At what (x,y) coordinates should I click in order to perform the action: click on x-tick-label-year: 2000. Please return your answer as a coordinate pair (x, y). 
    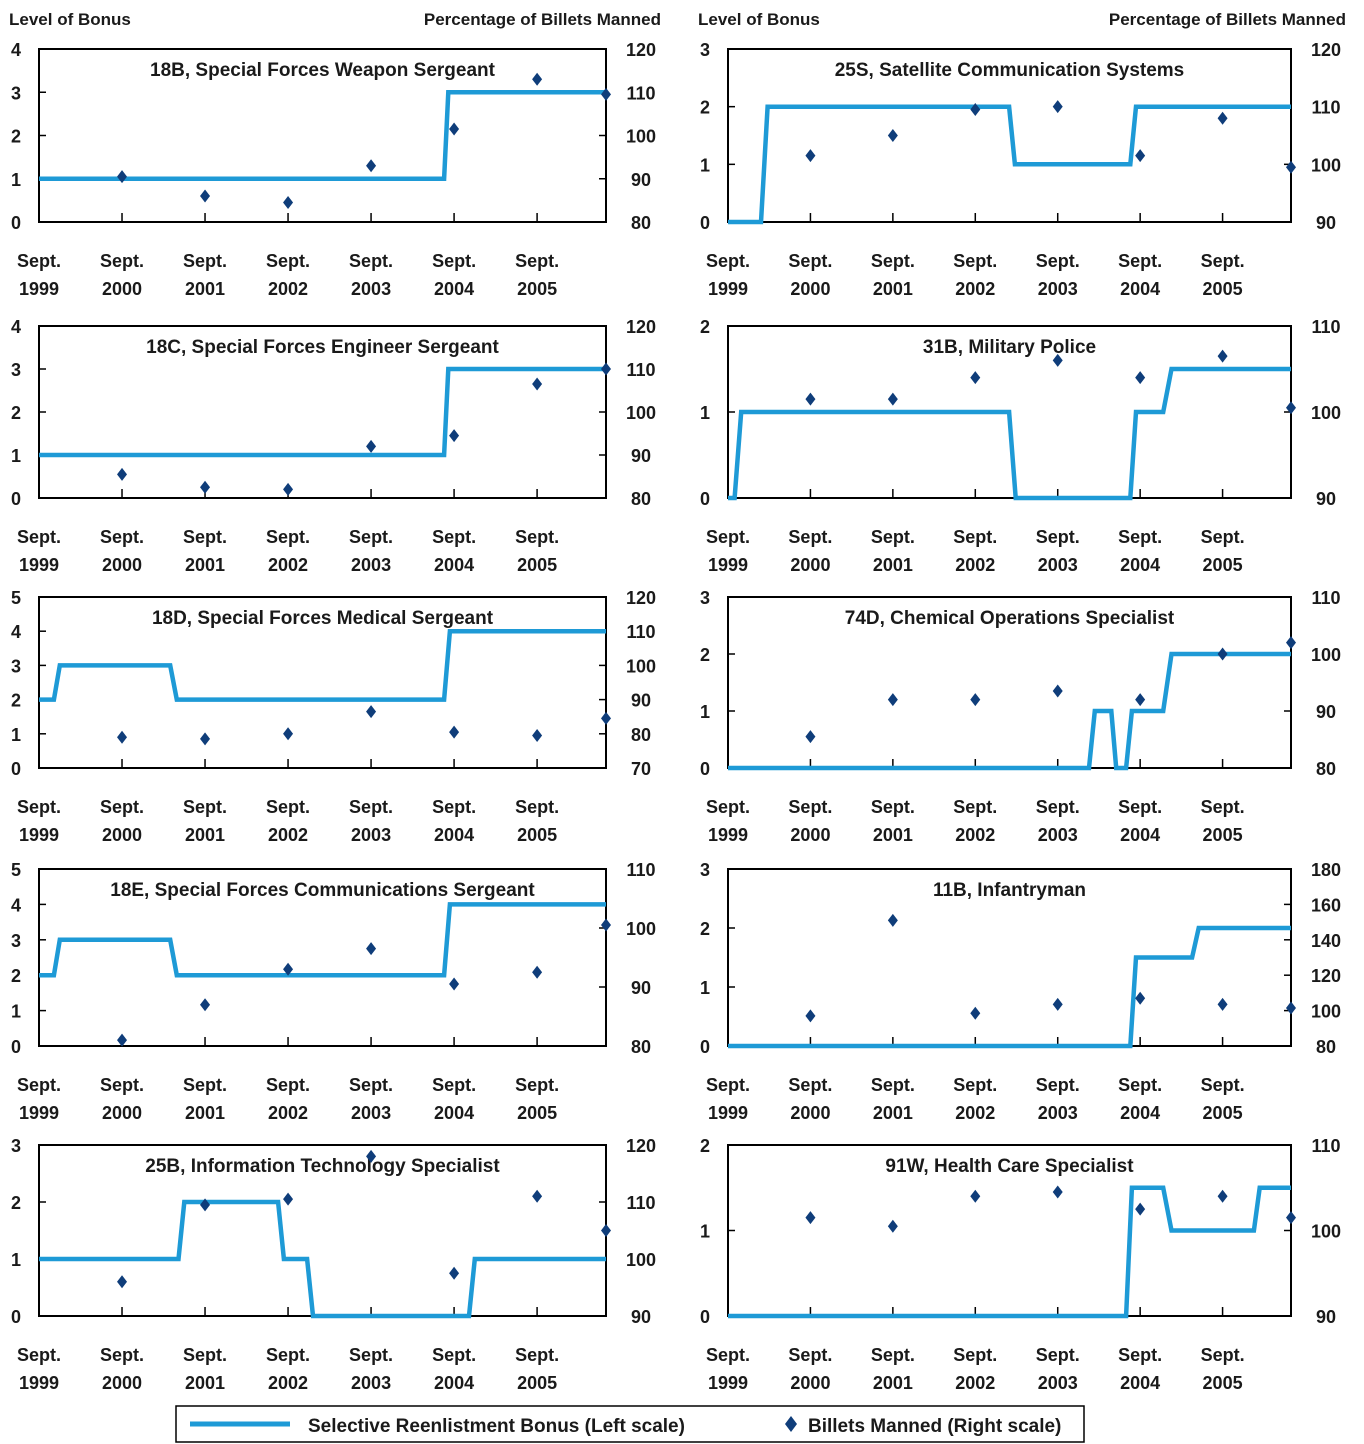
    Looking at the image, I should click on (122, 565).